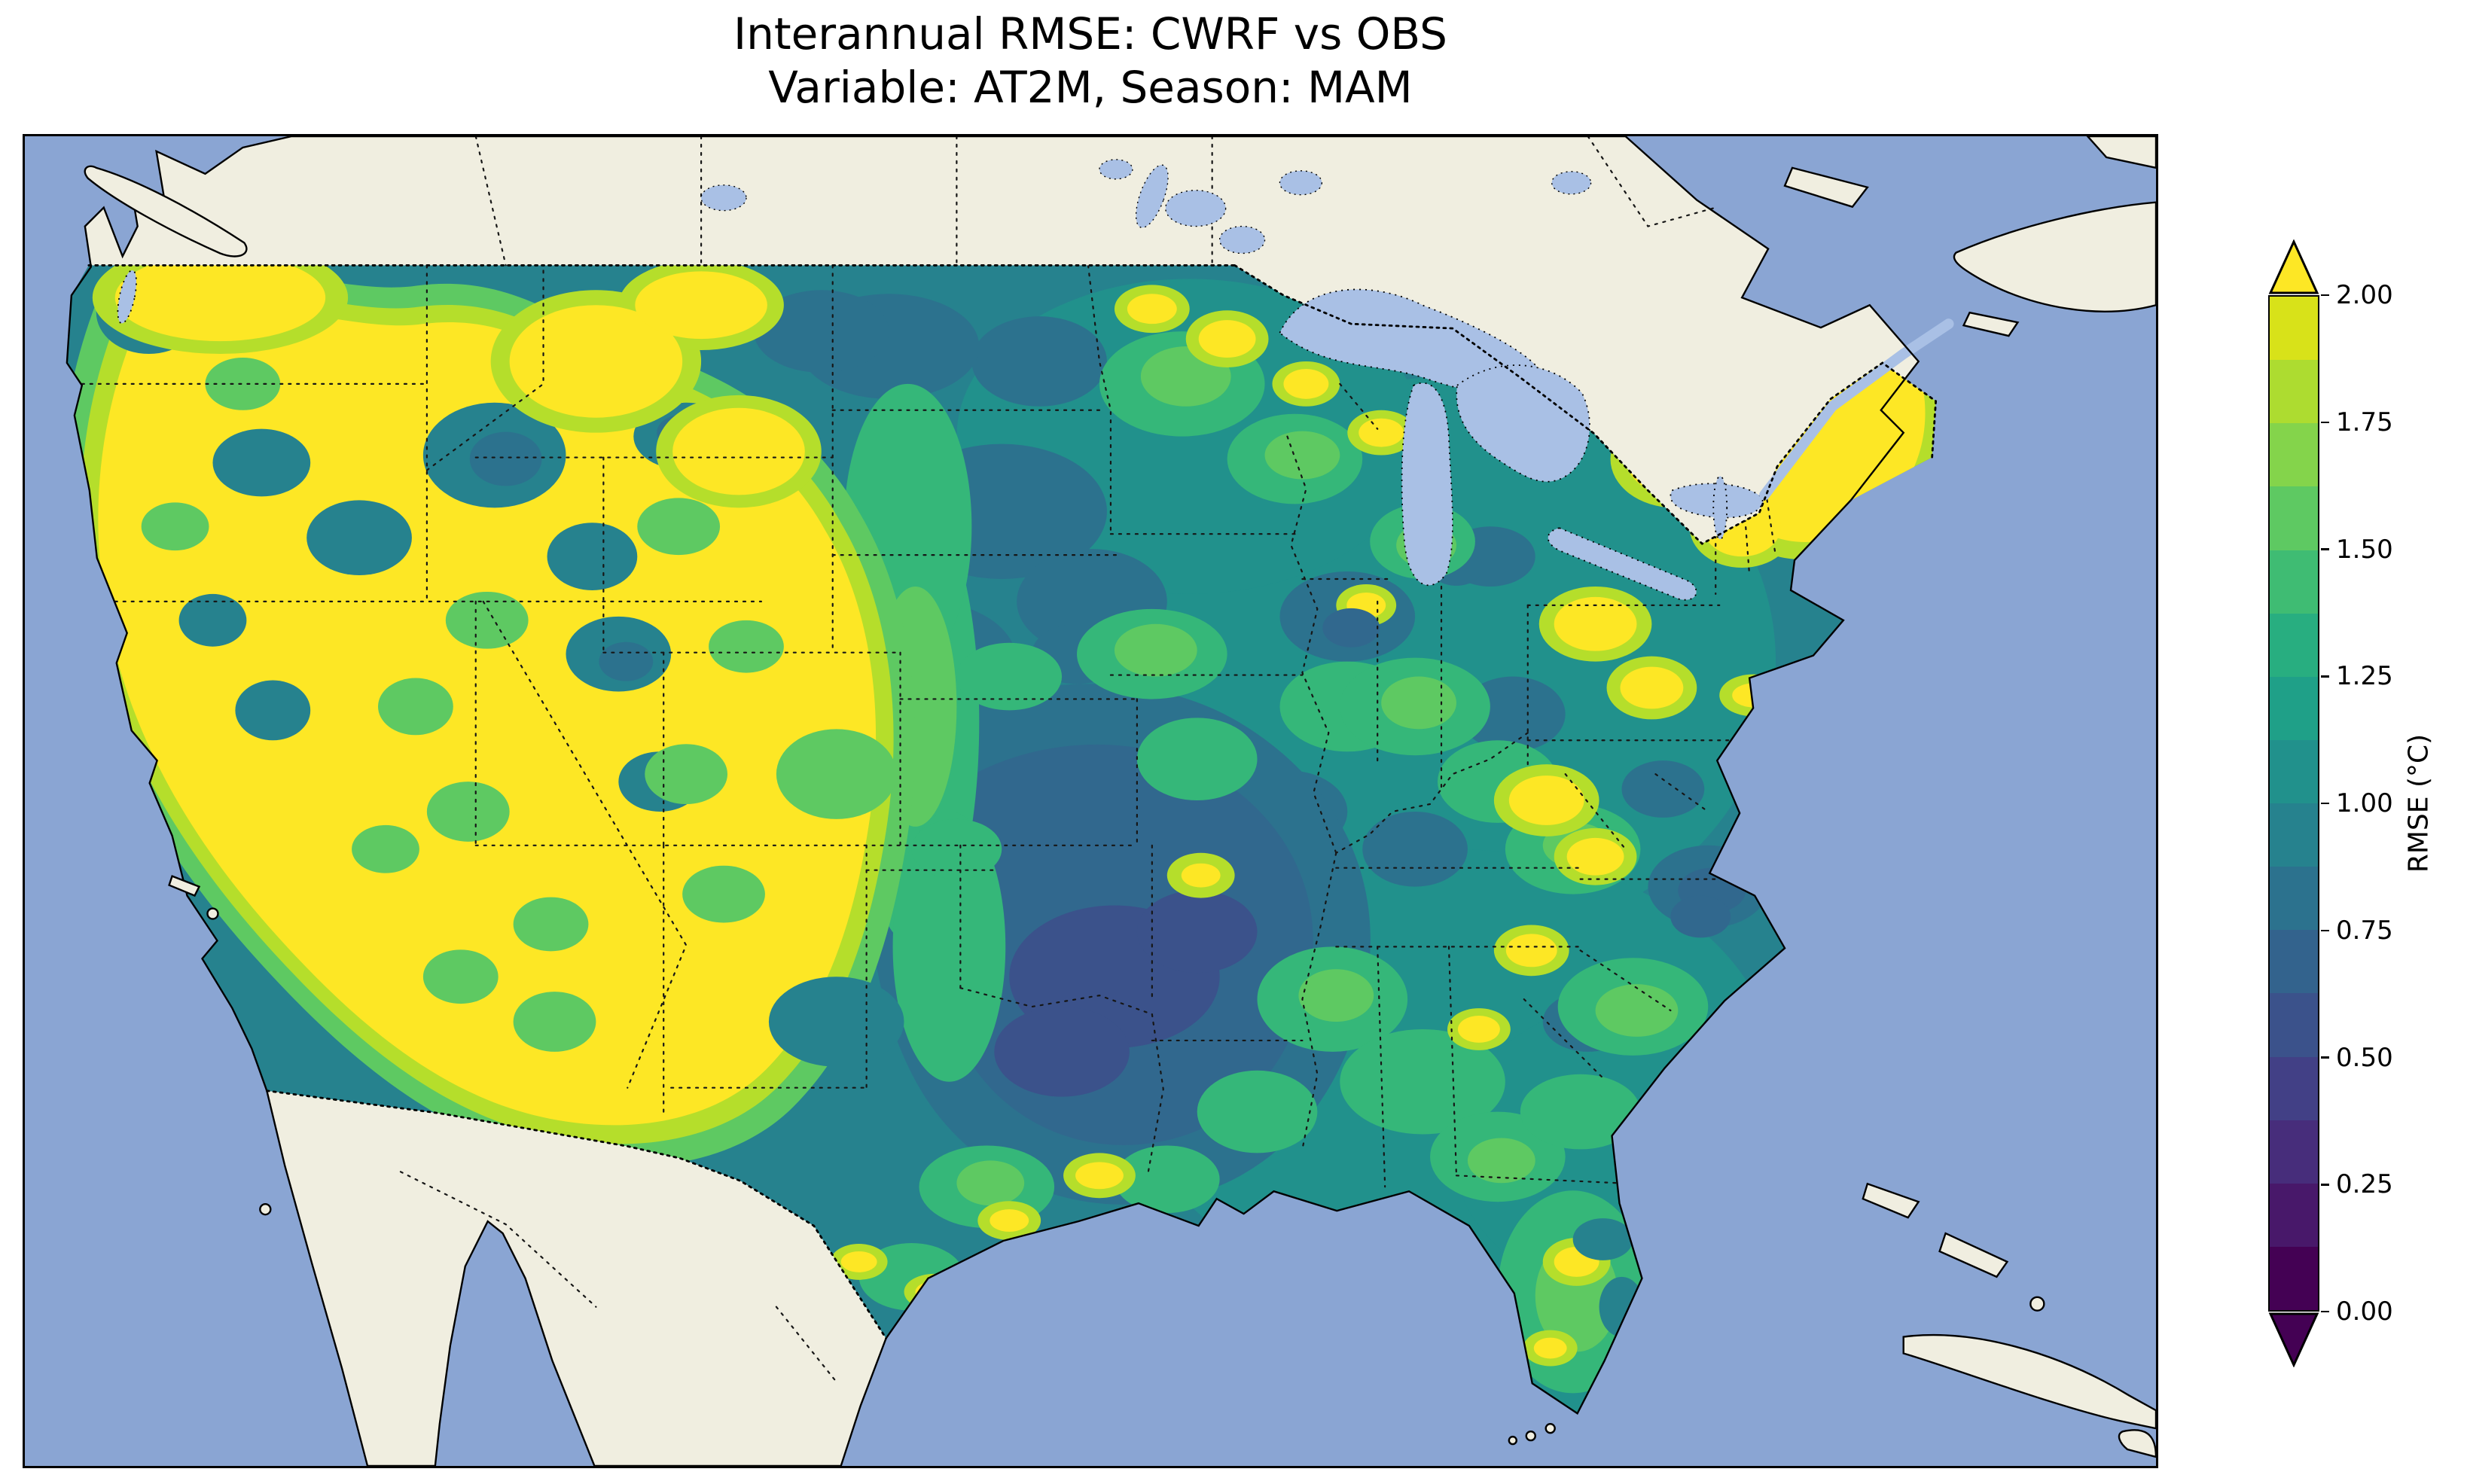 This screenshot has height=1484, width=2467. Describe the element at coordinates (2364, 803) in the screenshot. I see `colorbar-tick-label: 1.00` at that location.